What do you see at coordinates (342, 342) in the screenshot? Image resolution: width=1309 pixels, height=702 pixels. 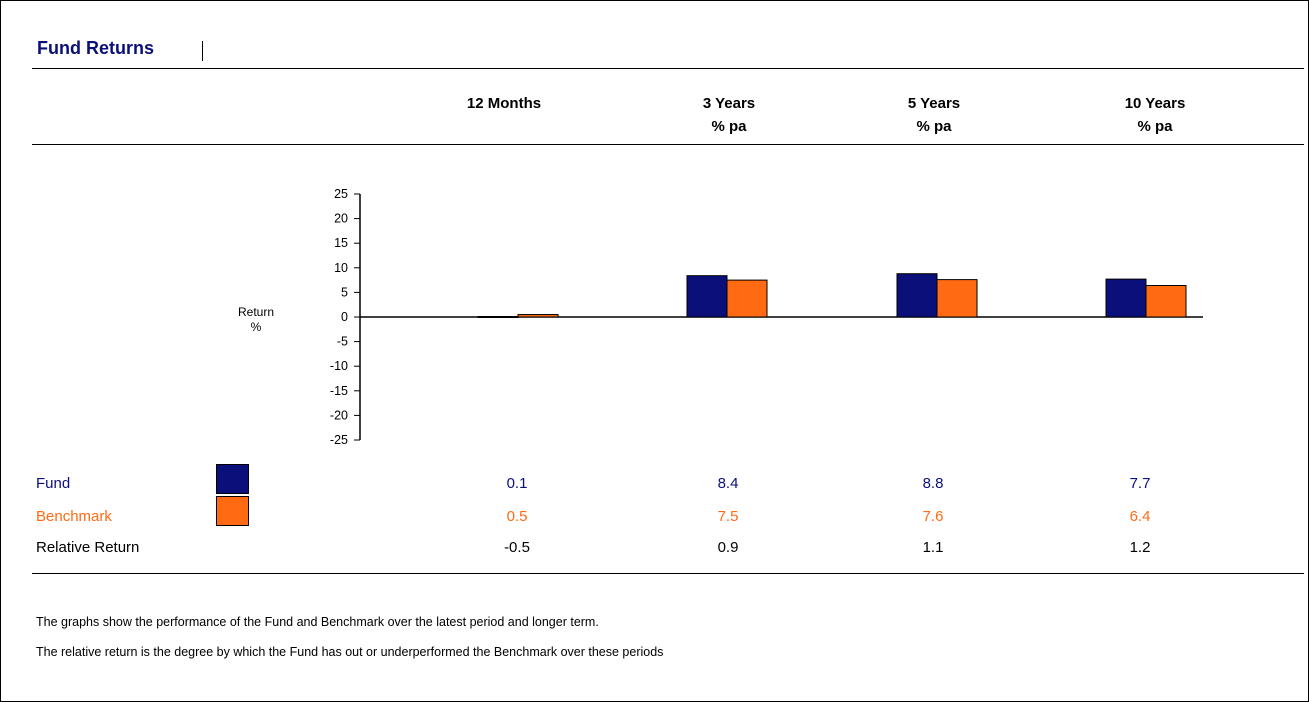 I see `y-tick-label: -5` at bounding box center [342, 342].